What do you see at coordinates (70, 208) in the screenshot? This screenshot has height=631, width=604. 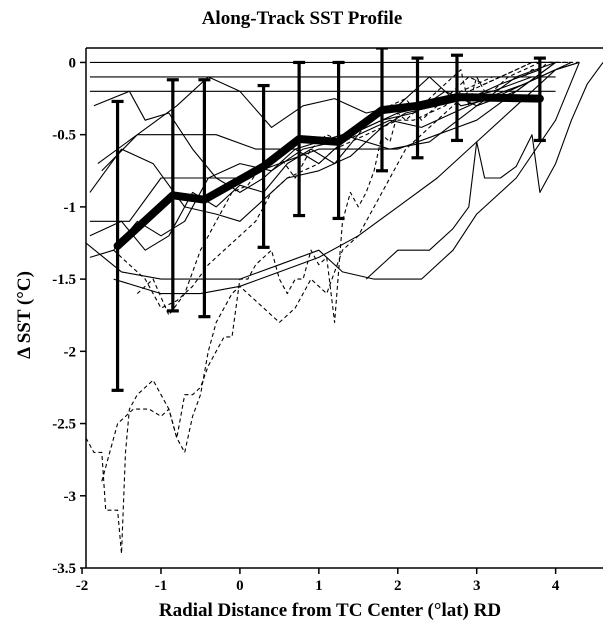 I see `y-tick-label-2: -1` at bounding box center [70, 208].